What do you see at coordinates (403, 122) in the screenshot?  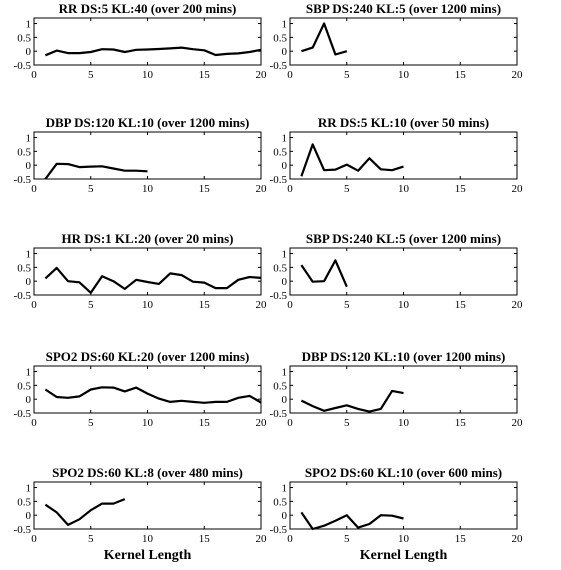 I see `chart-title: RR DS:5 KL:10 (over 50 mins)` at bounding box center [403, 122].